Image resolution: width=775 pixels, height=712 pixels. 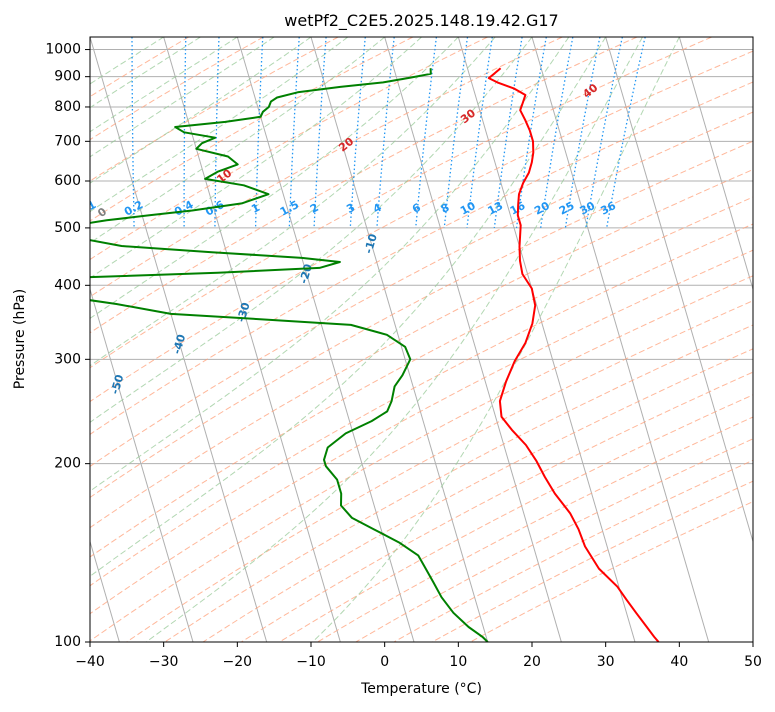 I want to click on mixing-ratio-label: 10, so click(x=468, y=208).